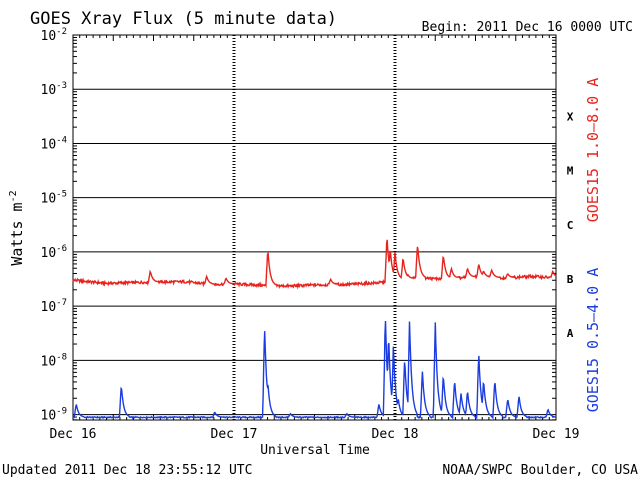  I want to click on y-tick-exp: -4, so click(61, 140).